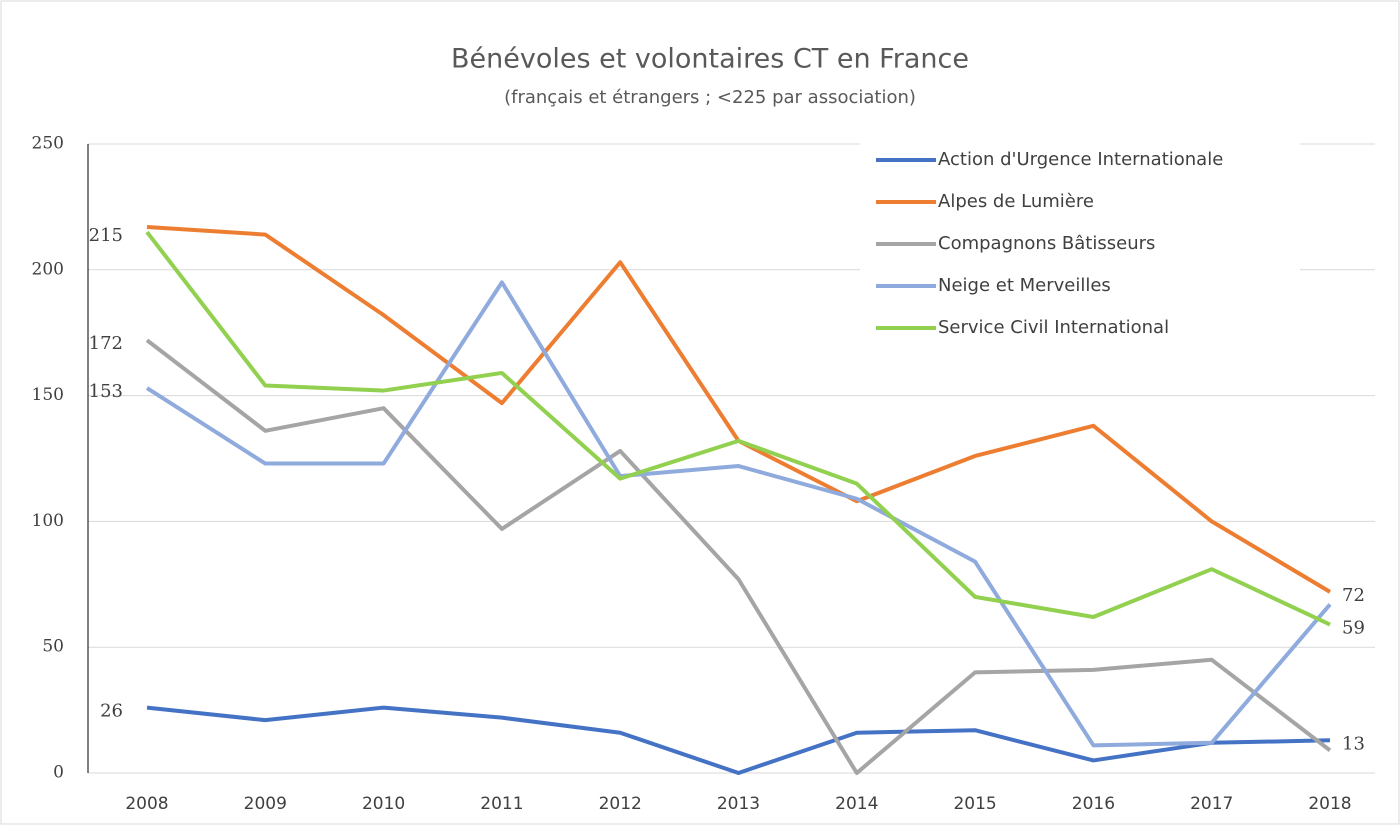 This screenshot has height=825, width=1400. Describe the element at coordinates (1046, 243) in the screenshot. I see `legend-label: Compagnons Bâtisseurs` at that location.